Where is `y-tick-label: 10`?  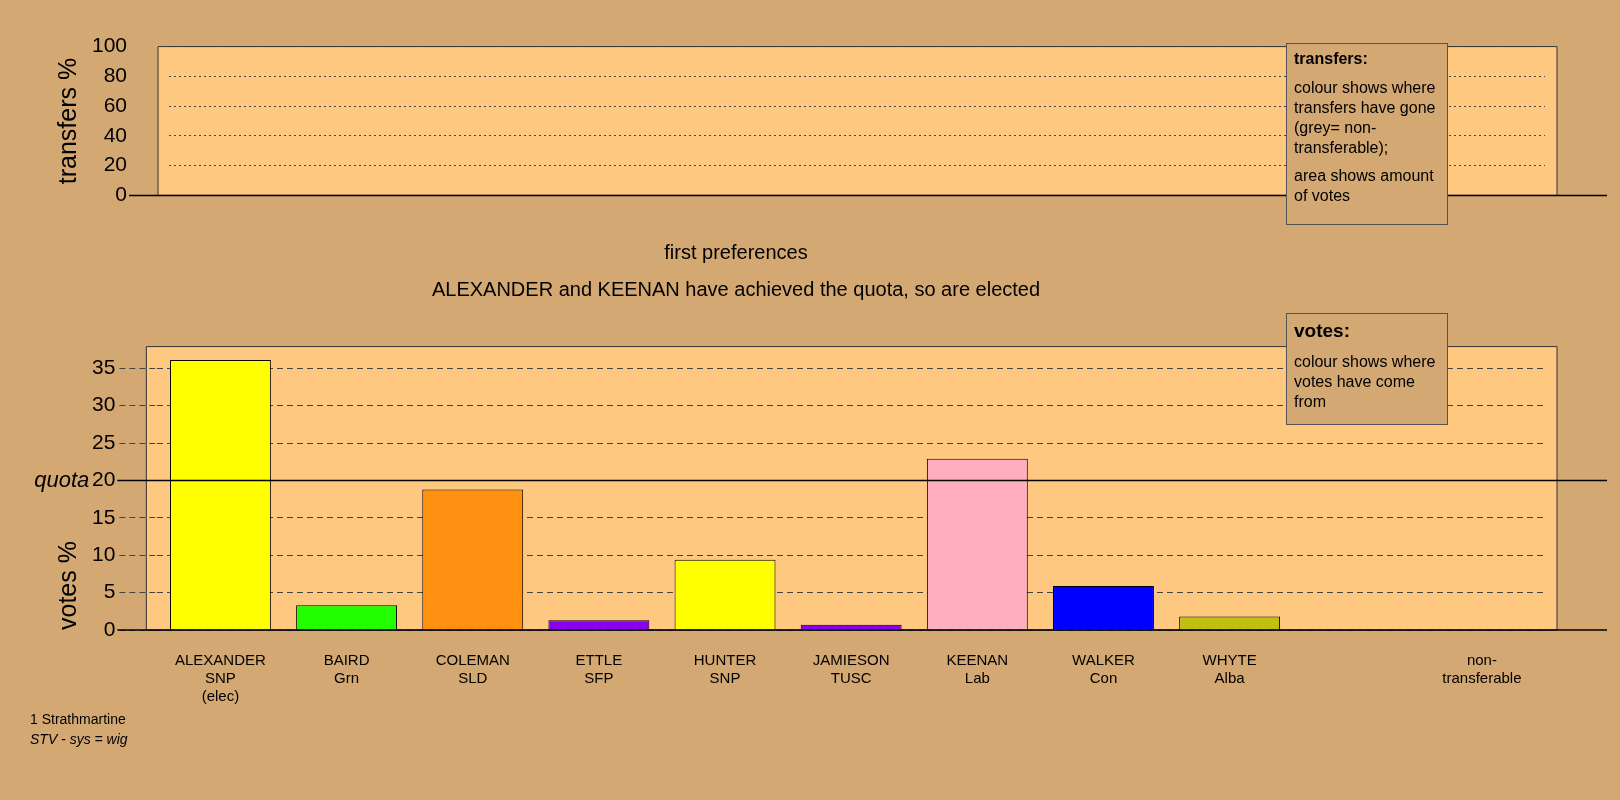
y-tick-label: 10 is located at coordinates (104, 554).